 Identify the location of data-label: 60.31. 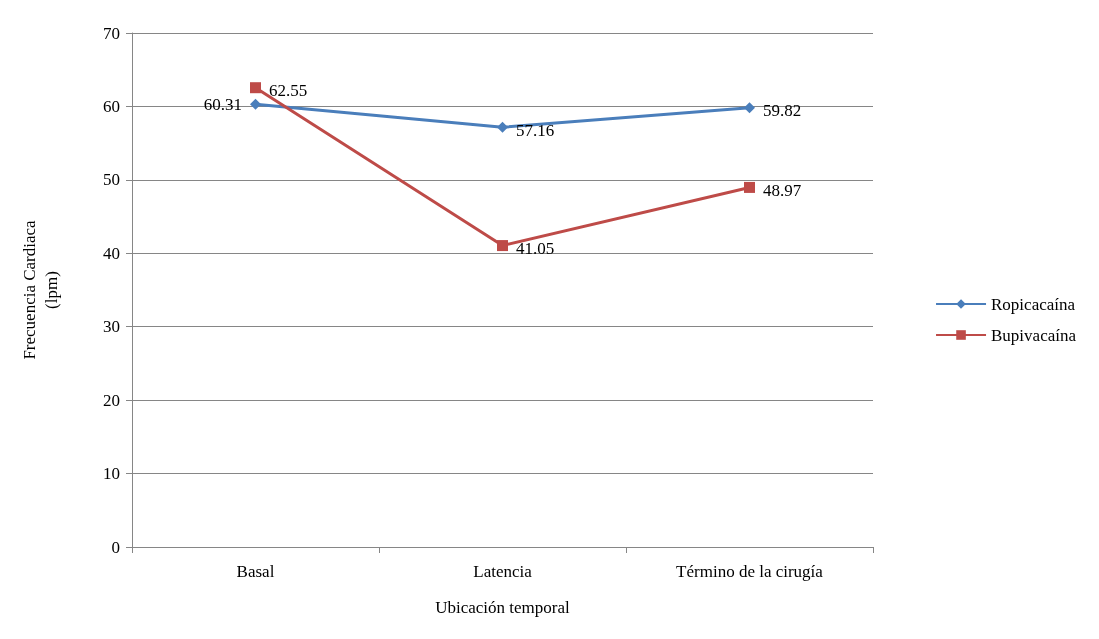
(222, 104).